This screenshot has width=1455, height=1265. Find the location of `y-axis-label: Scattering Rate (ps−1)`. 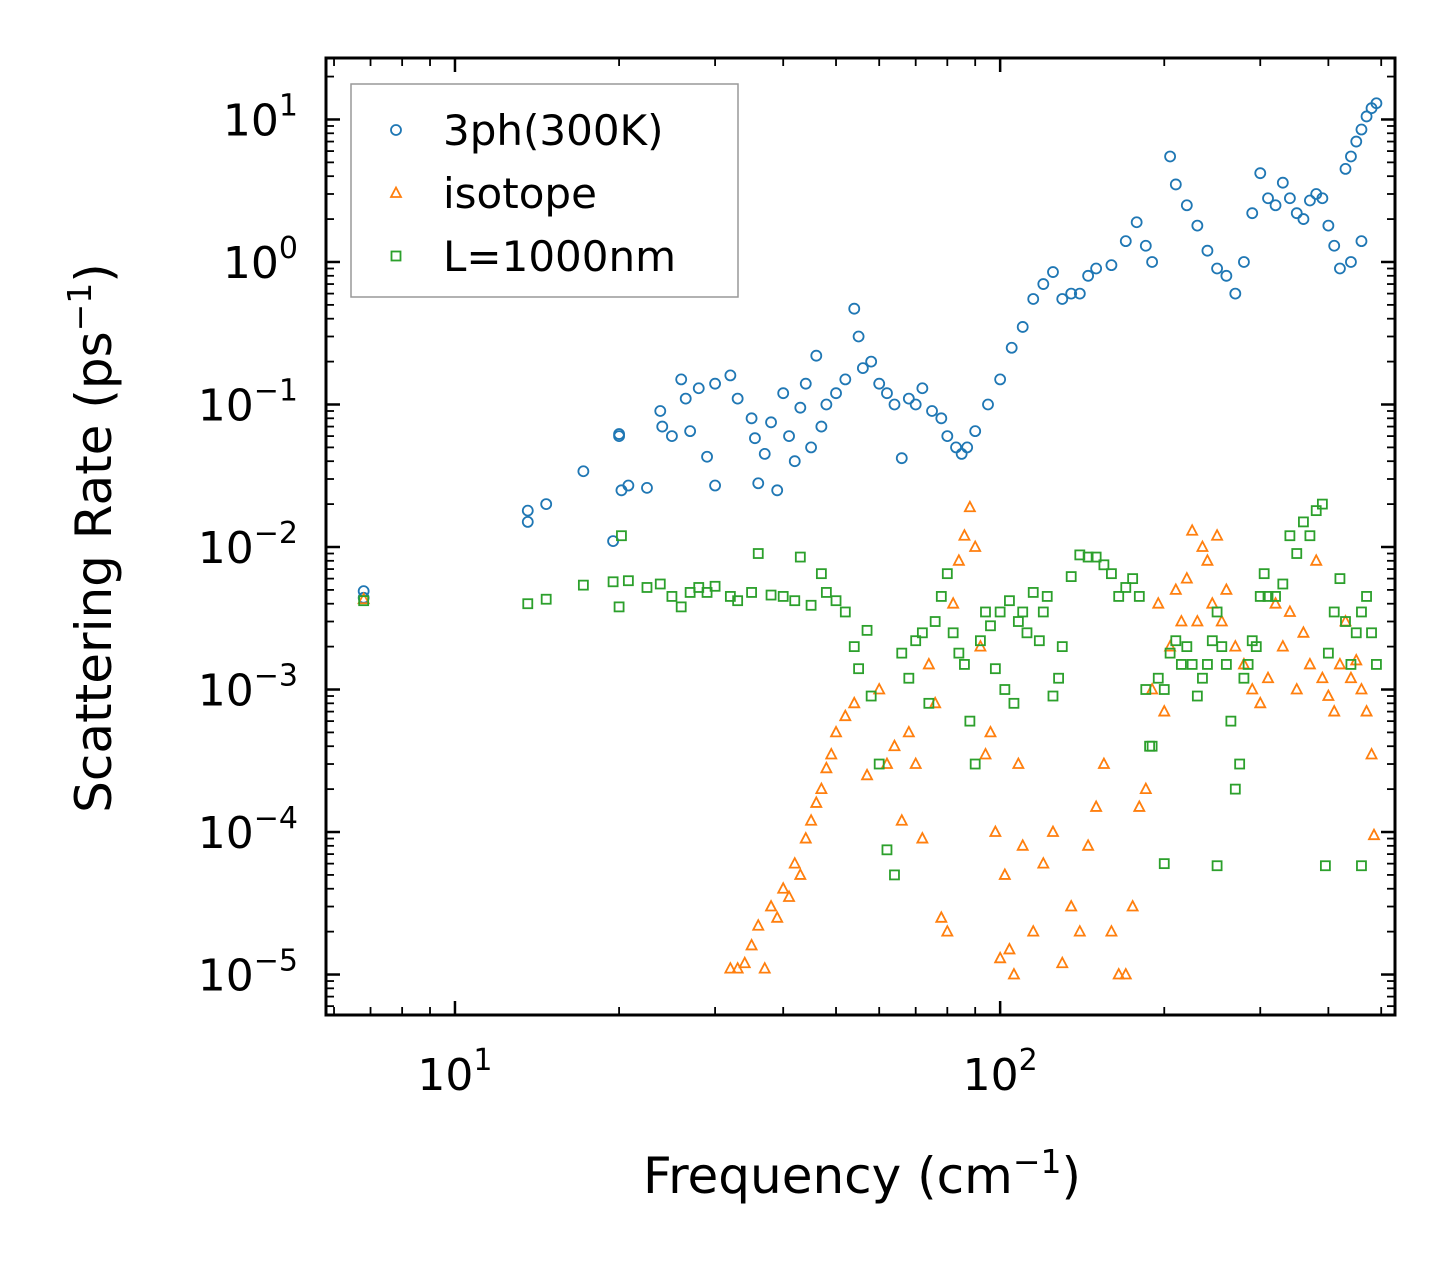

y-axis-label: Scattering Rate (ps−1) is located at coordinates (91, 538).